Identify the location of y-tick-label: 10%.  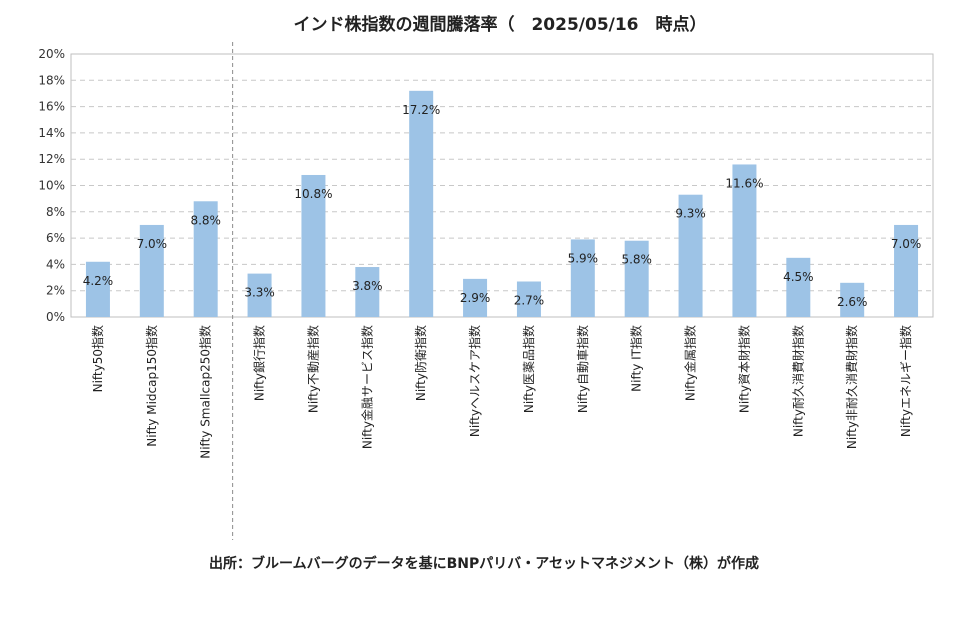
(51, 186).